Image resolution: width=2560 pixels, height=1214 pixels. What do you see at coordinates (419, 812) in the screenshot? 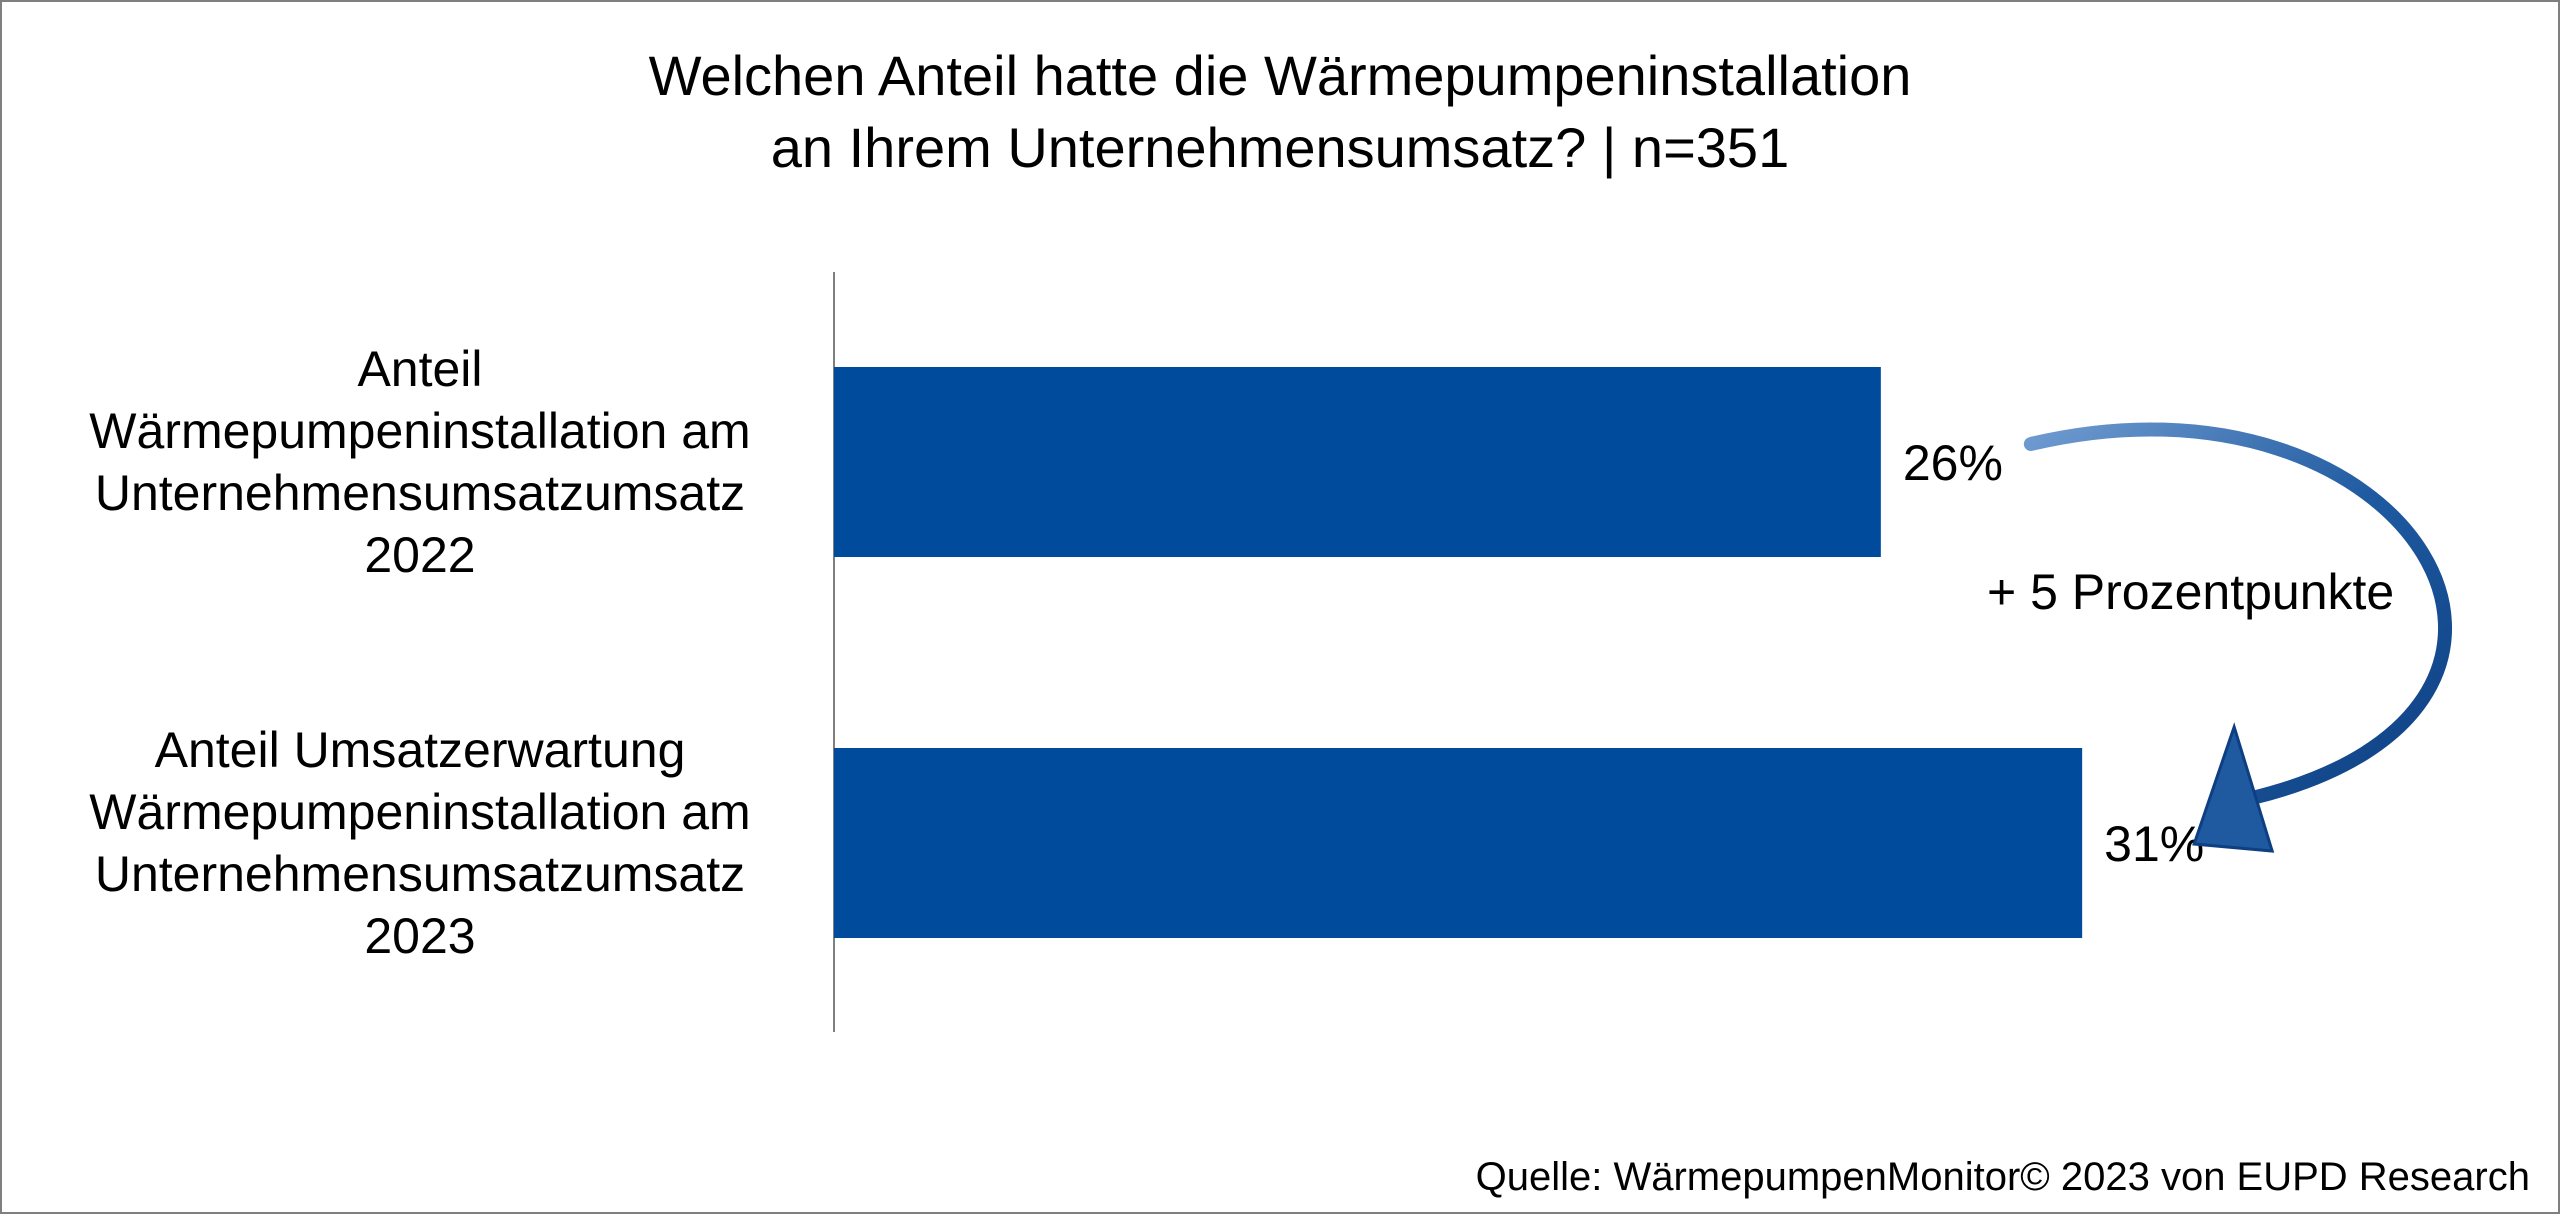
I see `category-label-1-line-1: Wärmepumpeninstallation am` at bounding box center [419, 812].